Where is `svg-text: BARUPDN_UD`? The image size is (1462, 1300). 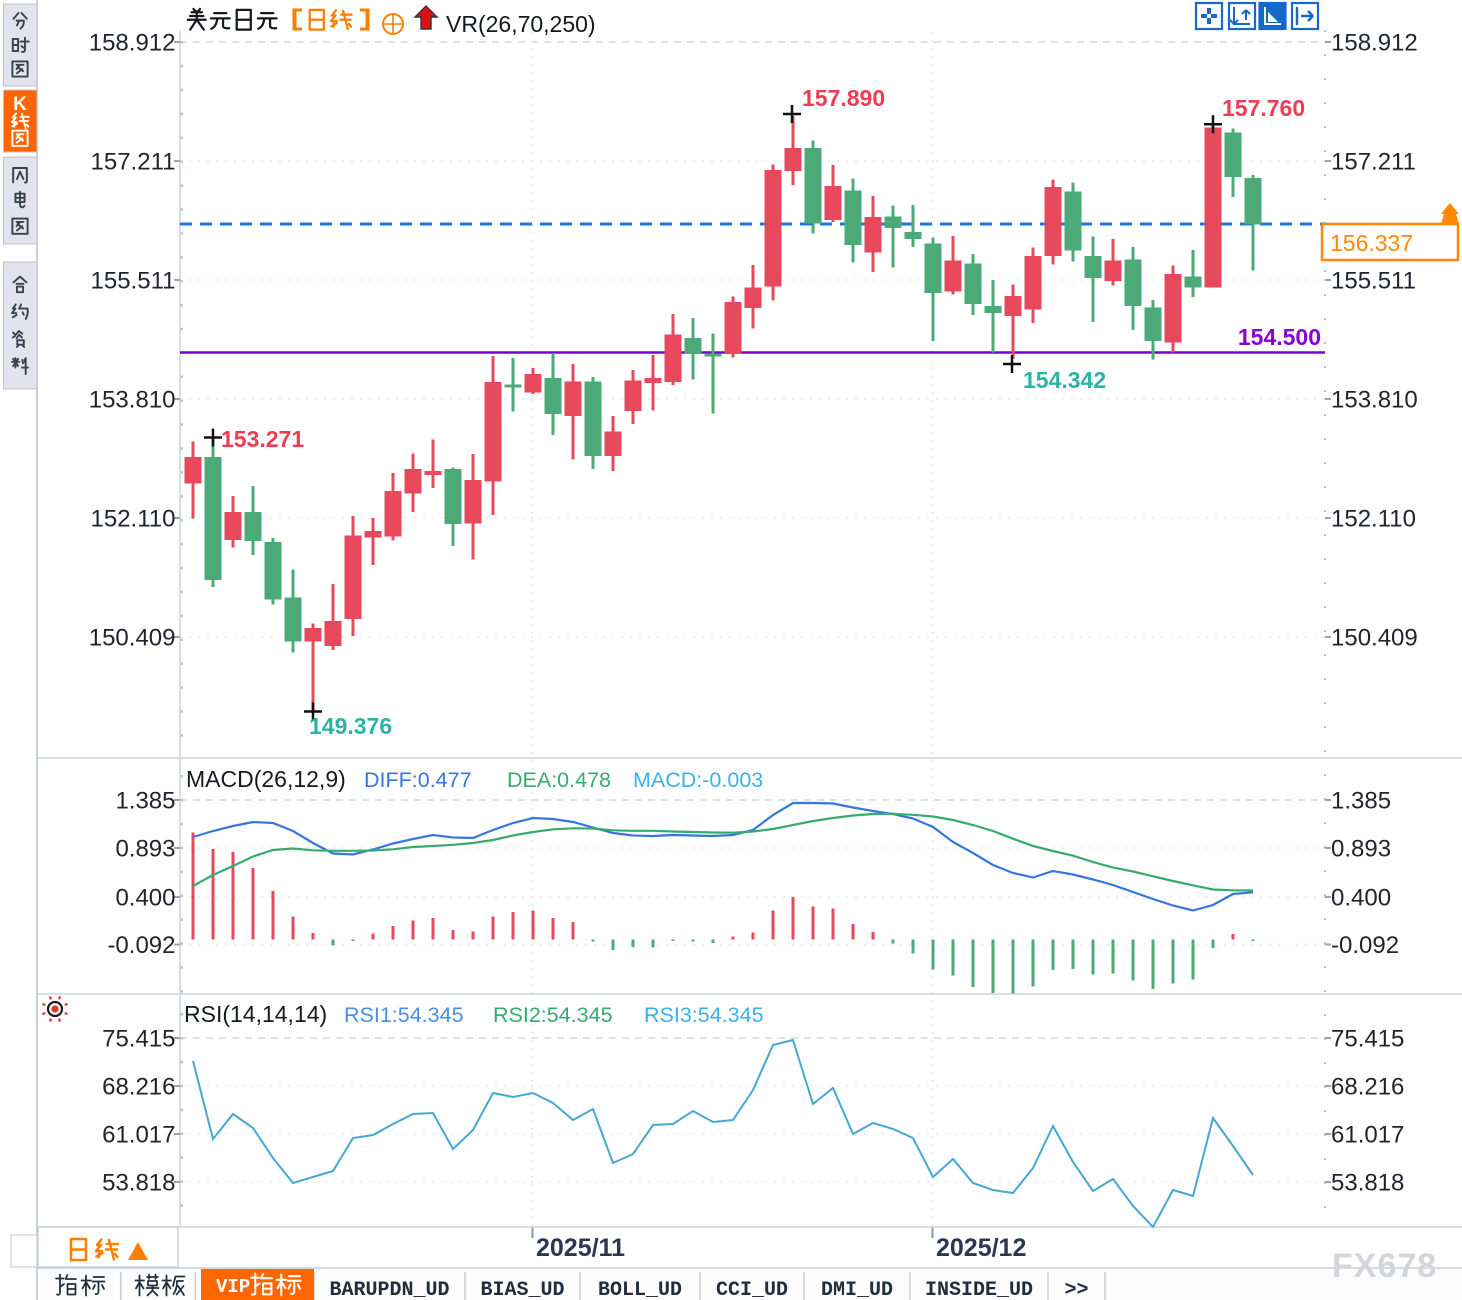 svg-text: BARUPDN_UD is located at coordinates (389, 1289).